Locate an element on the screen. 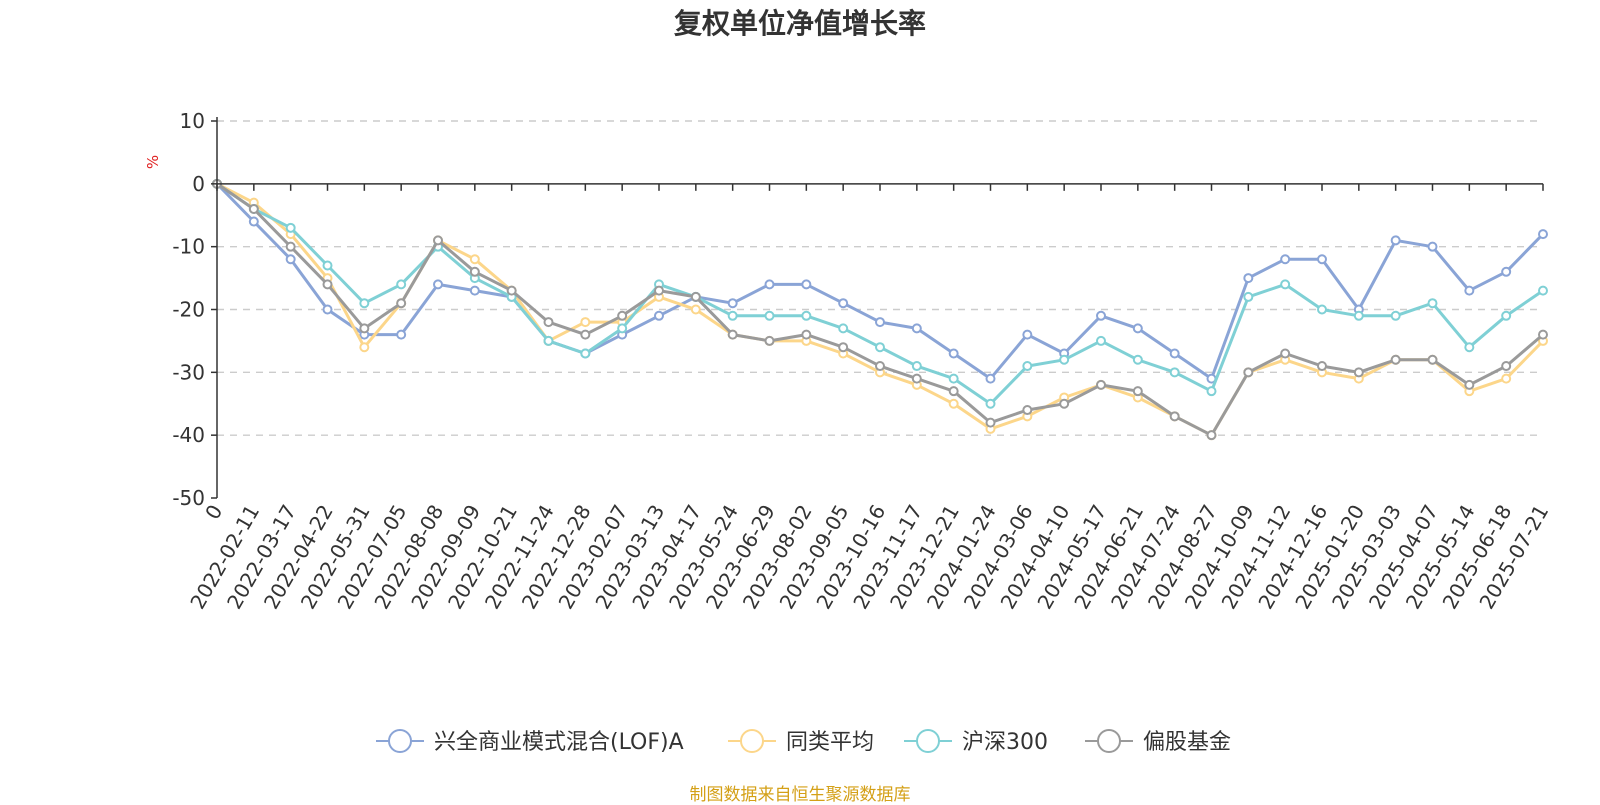 The height and width of the screenshot is (805, 1600). chart-title: 复权单位净值增长率 is located at coordinates (800, 23).